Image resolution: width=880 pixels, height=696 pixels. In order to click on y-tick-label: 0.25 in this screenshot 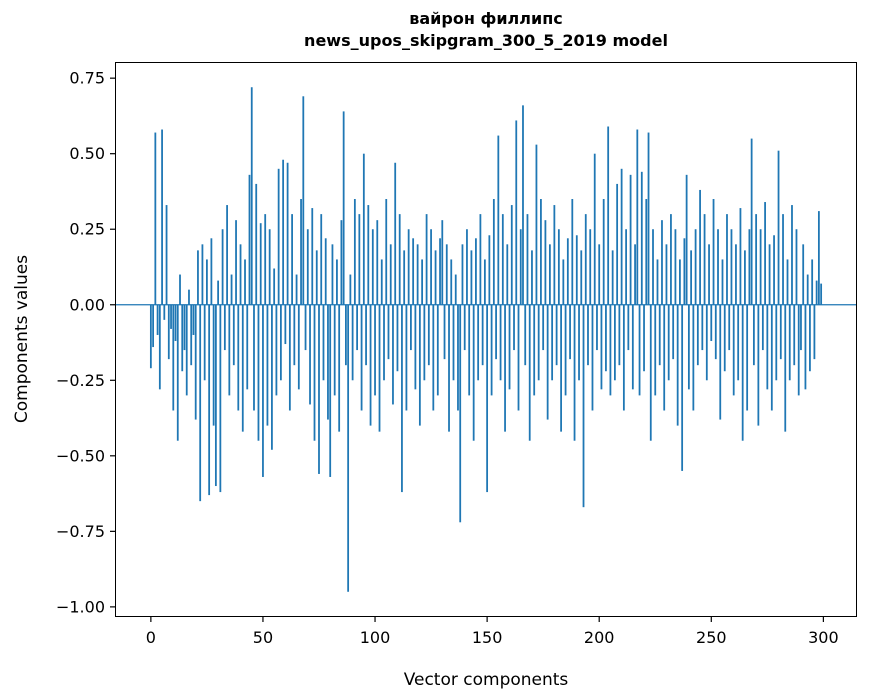, I will do `click(87, 229)`.